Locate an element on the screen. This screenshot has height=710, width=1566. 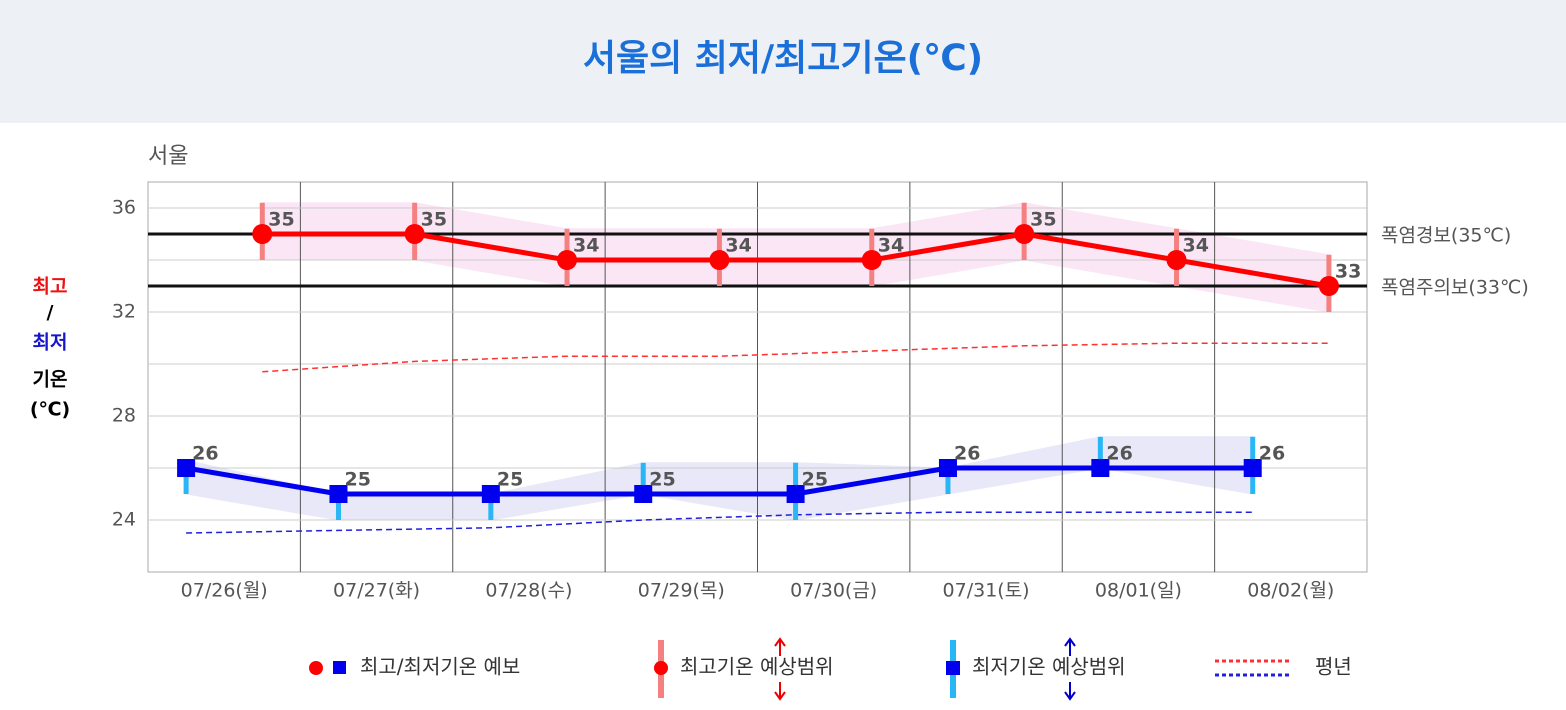
y-tick-label: 32 is located at coordinates (124, 312).